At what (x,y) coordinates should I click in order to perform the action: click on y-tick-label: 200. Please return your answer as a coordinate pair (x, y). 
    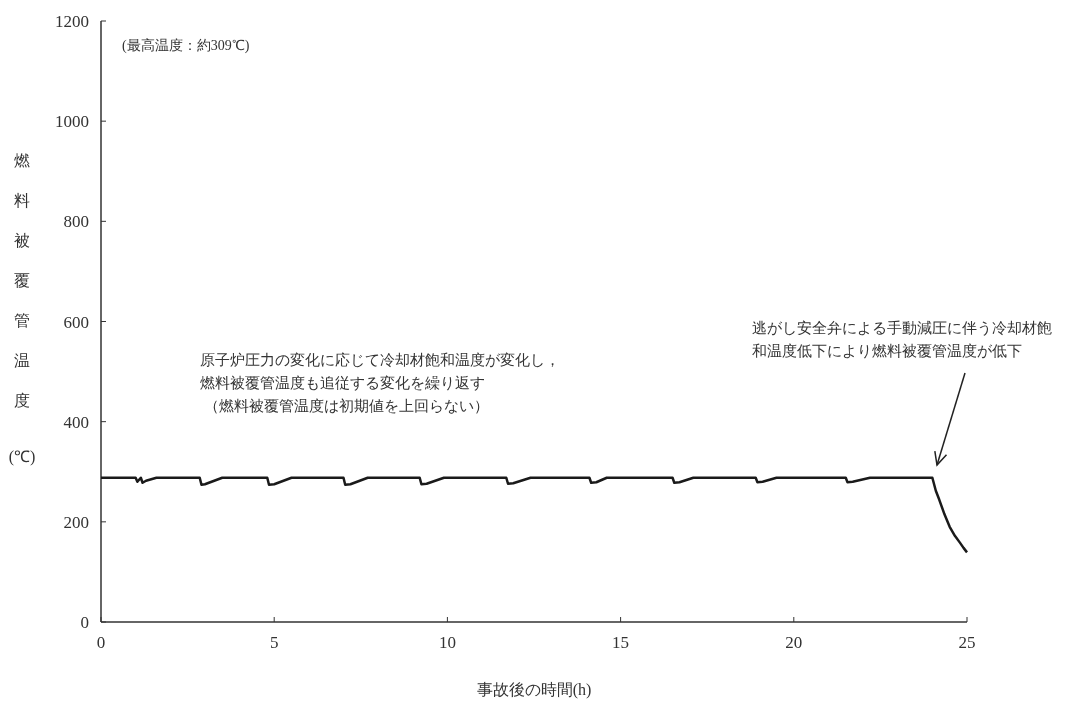
    Looking at the image, I should click on (76, 522).